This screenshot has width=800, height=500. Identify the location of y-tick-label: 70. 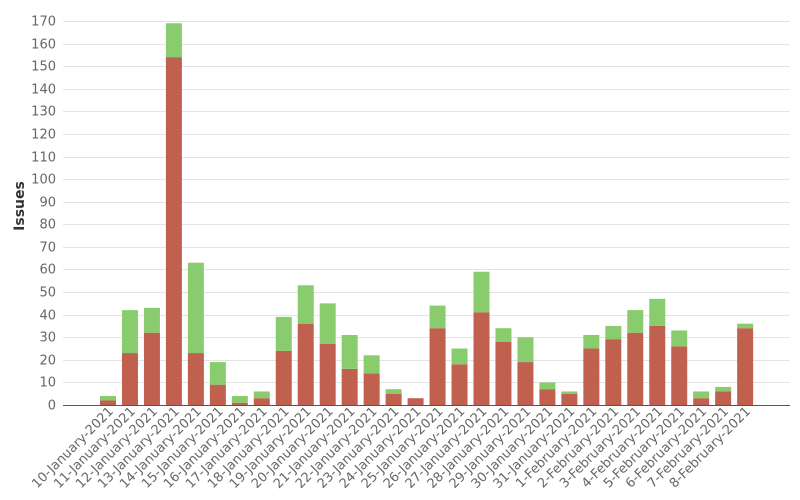
(47, 248).